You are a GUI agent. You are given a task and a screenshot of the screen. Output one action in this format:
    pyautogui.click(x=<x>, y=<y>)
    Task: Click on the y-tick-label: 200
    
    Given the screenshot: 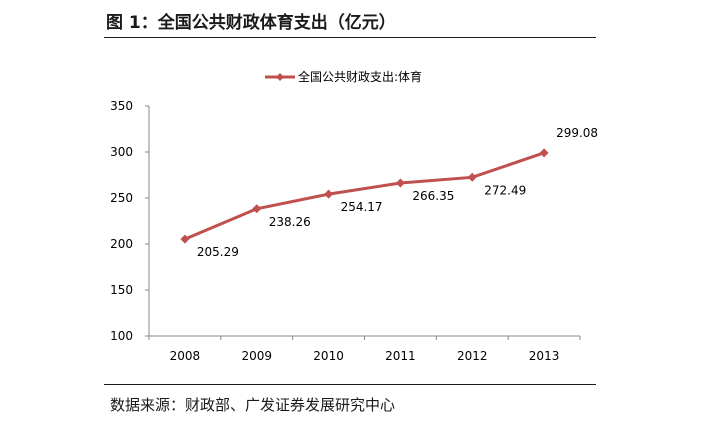 What is the action you would take?
    pyautogui.click(x=121, y=244)
    